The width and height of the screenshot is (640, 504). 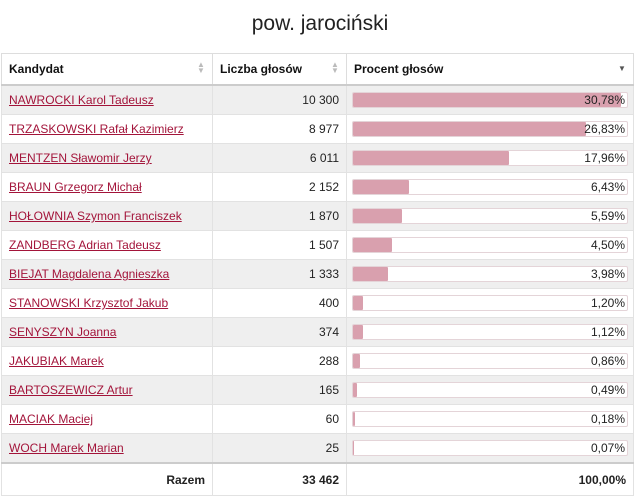 What do you see at coordinates (607, 448) in the screenshot?
I see `percent-label: 0,07%` at bounding box center [607, 448].